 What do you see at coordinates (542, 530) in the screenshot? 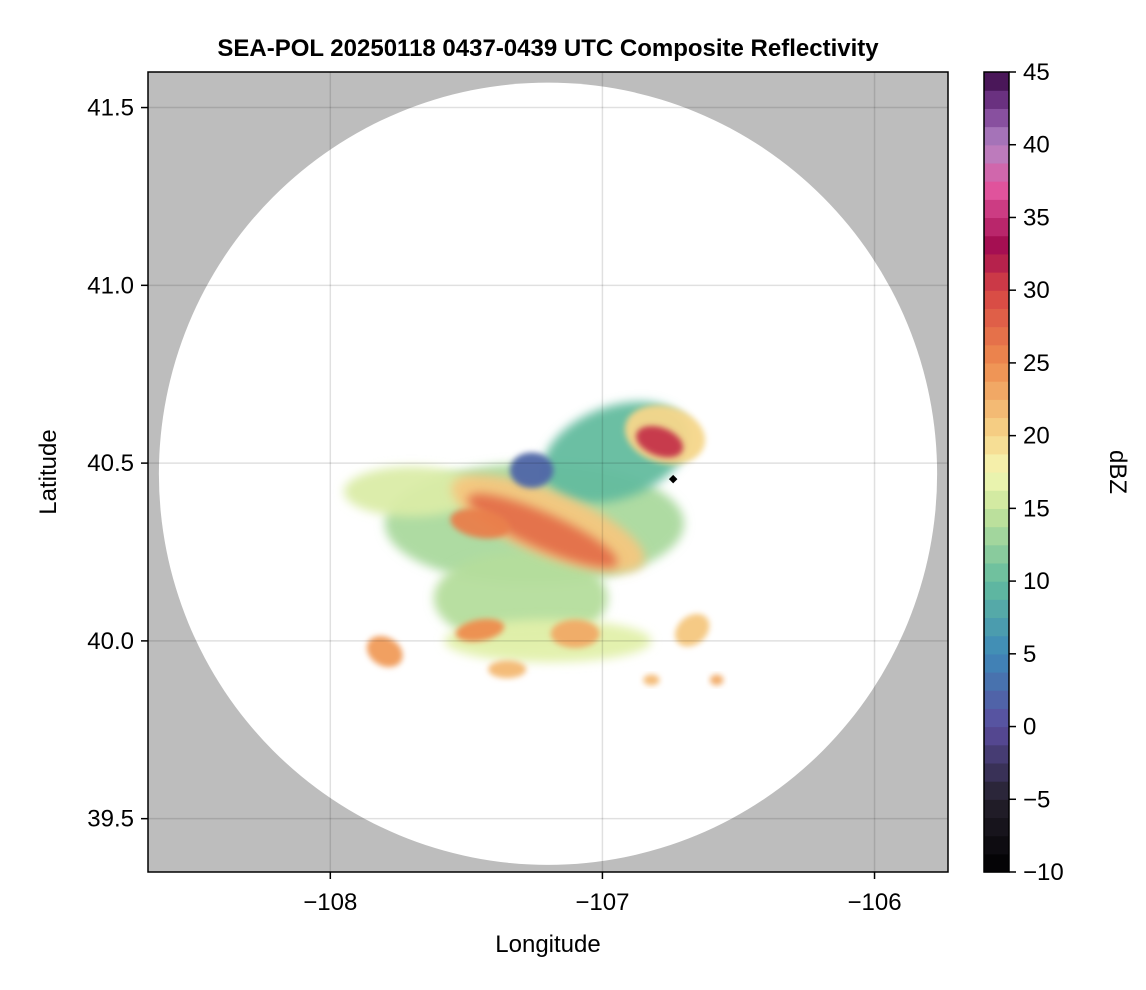
I see `echo-convective-band-core` at bounding box center [542, 530].